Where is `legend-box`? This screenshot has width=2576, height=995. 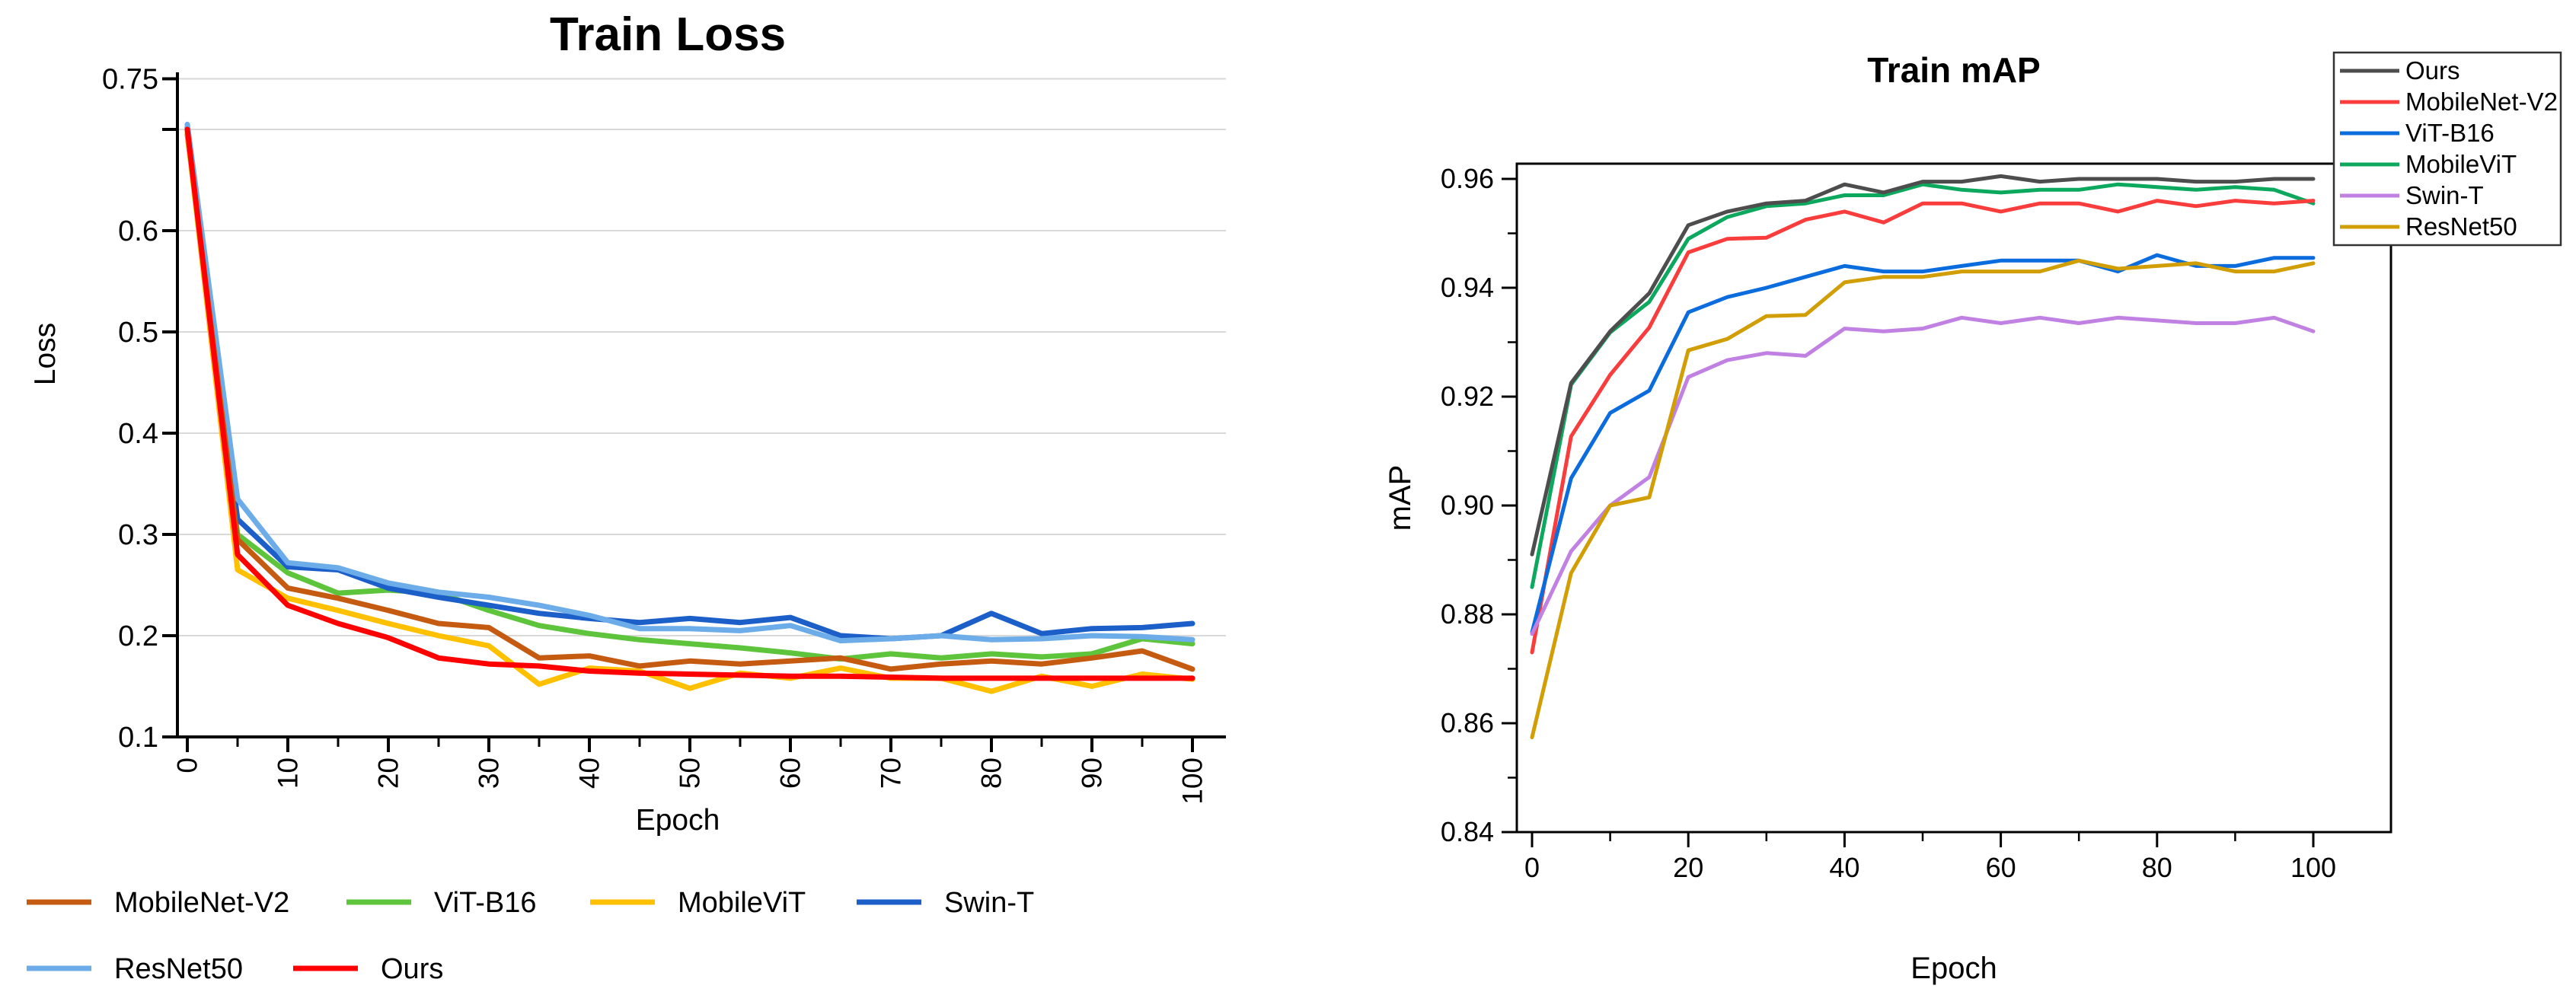 legend-box is located at coordinates (2447, 149).